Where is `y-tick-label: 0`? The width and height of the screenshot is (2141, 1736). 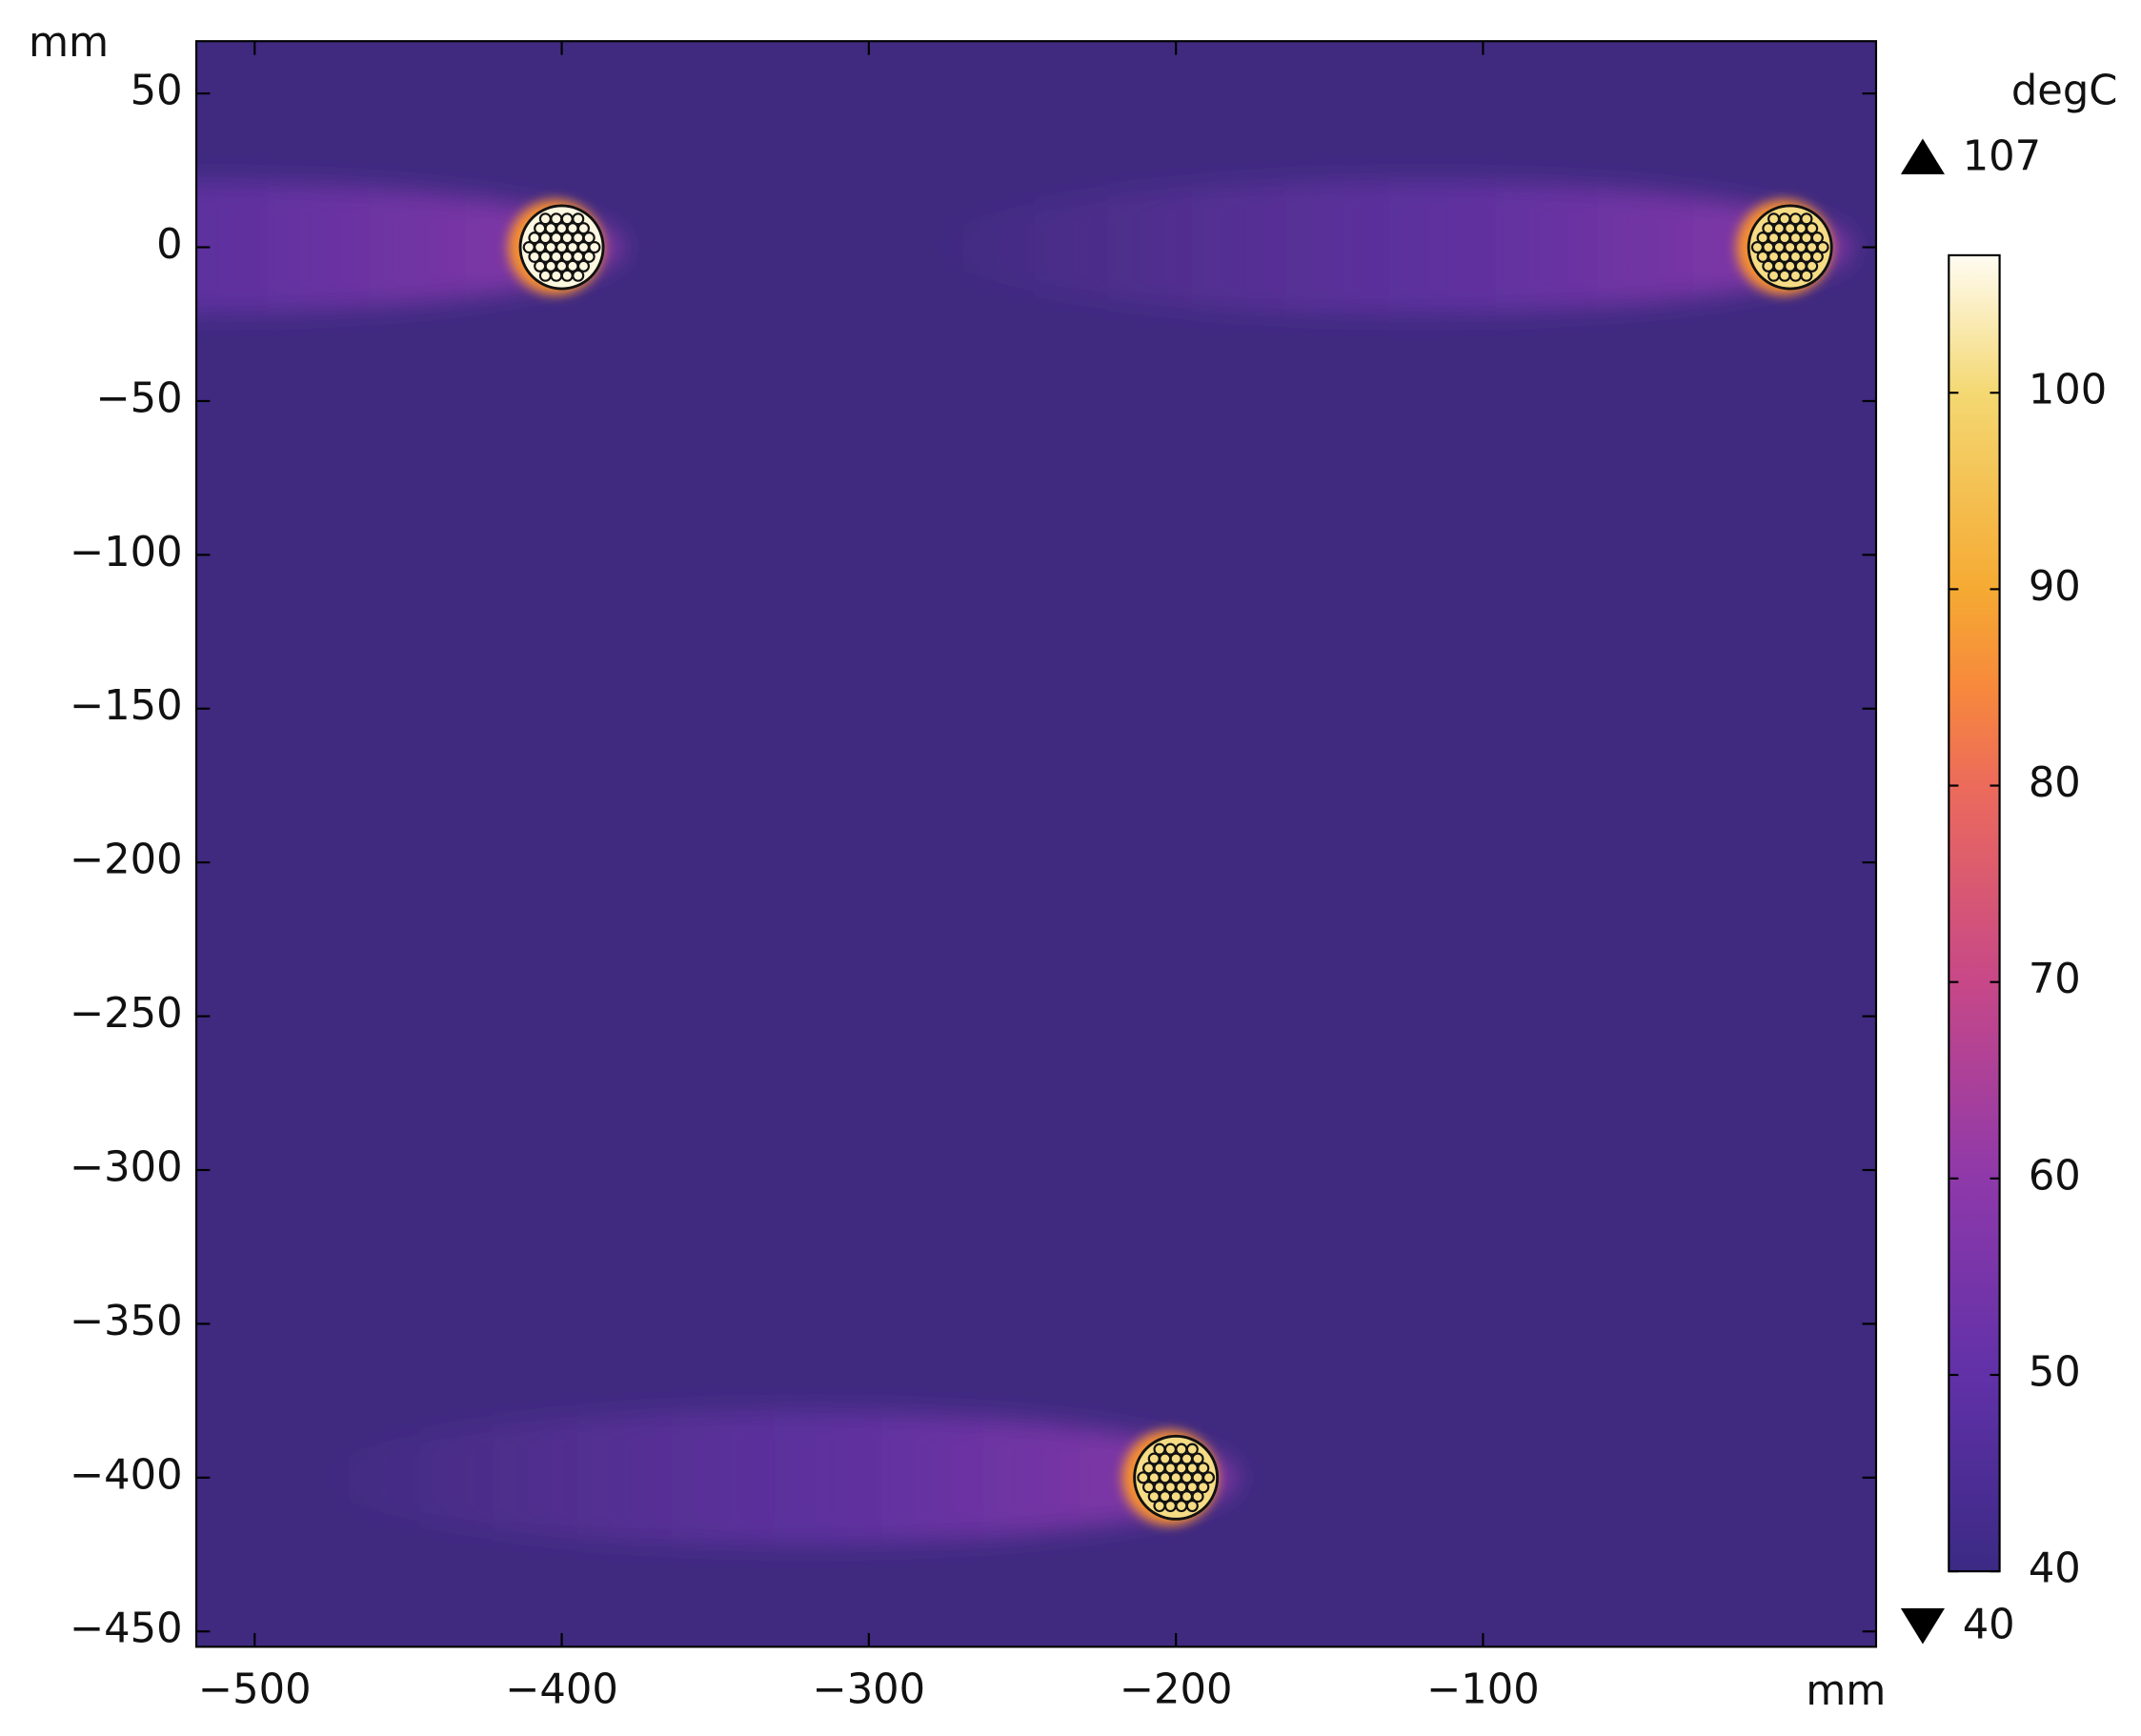
y-tick-label: 0 is located at coordinates (169, 245).